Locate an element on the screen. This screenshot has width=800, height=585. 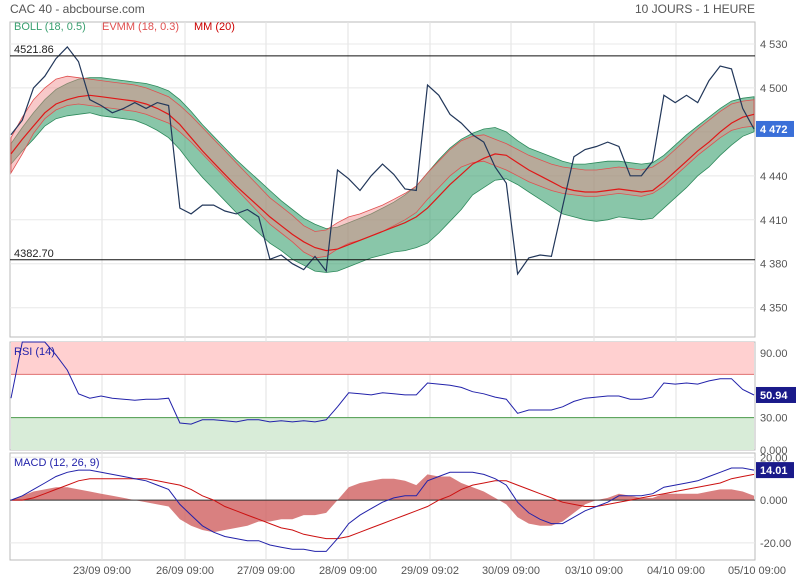
rsi-y-tick-label: 30.00 is located at coordinates (774, 419).